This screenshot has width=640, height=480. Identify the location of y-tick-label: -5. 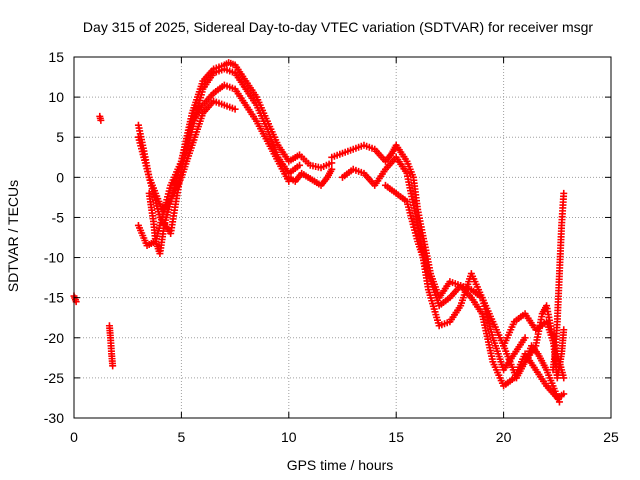
(58, 217).